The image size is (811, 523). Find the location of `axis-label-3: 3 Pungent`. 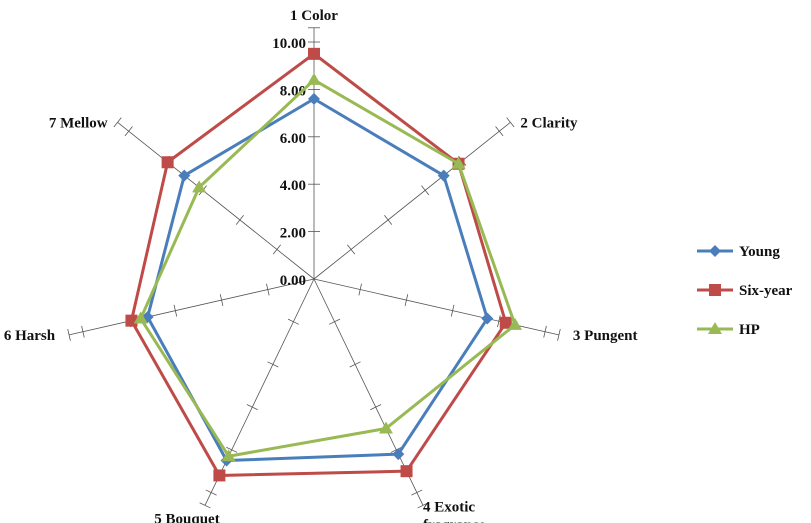

axis-label-3: 3 Pungent is located at coordinates (605, 336).